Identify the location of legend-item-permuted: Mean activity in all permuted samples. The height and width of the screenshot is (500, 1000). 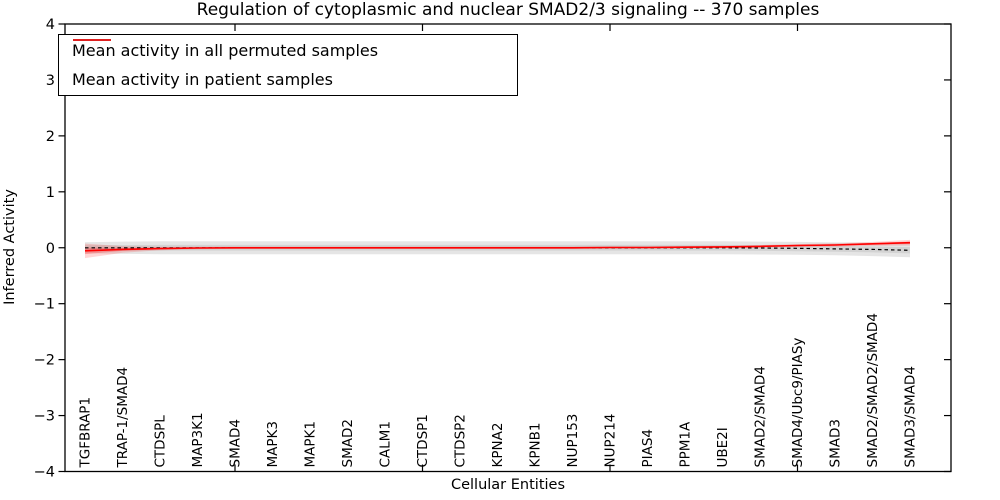
(288, 50).